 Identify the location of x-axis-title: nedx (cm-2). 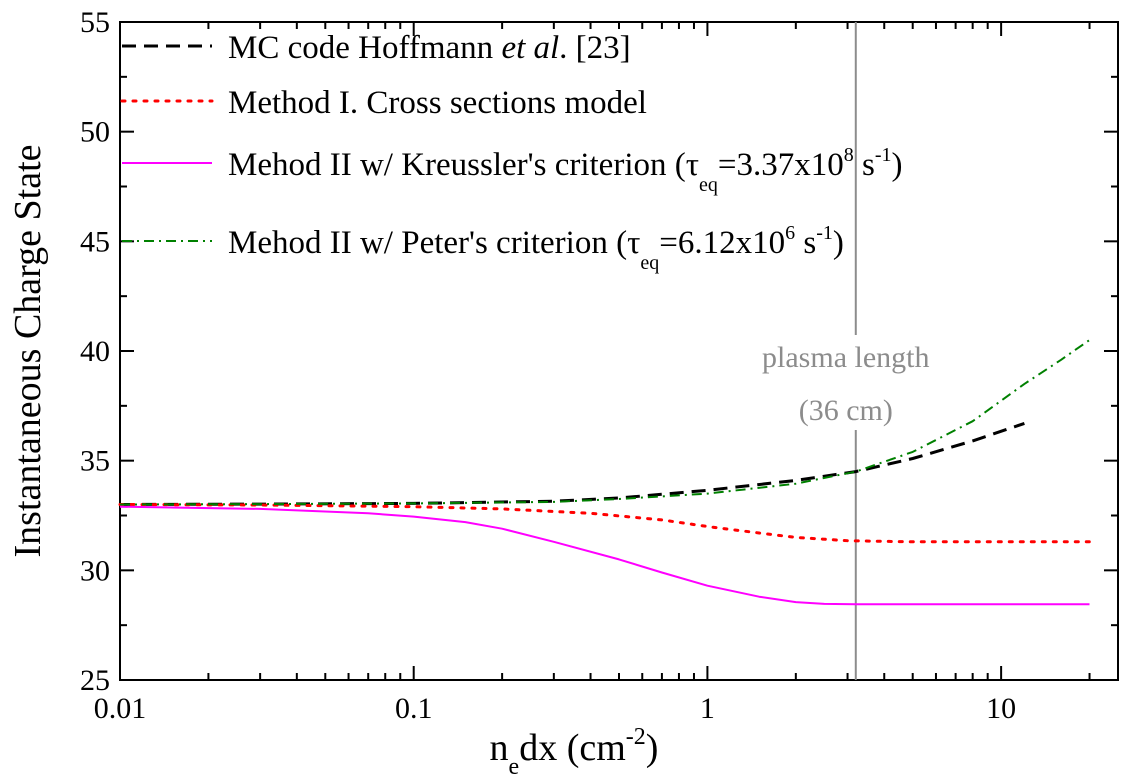
(574, 752).